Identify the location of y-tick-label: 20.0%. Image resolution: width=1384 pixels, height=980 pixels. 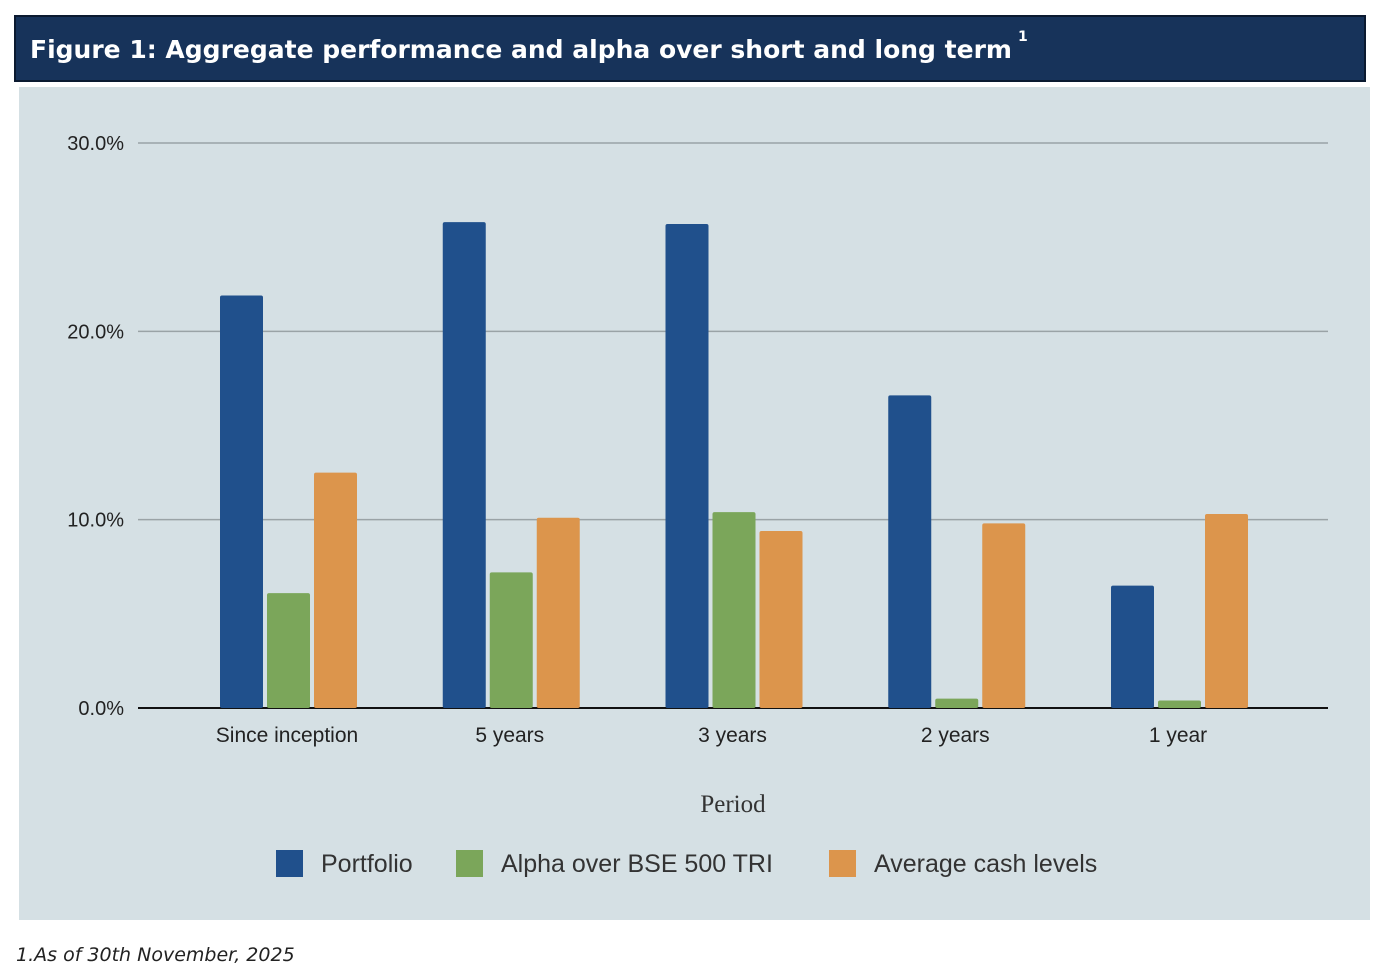
(95, 332).